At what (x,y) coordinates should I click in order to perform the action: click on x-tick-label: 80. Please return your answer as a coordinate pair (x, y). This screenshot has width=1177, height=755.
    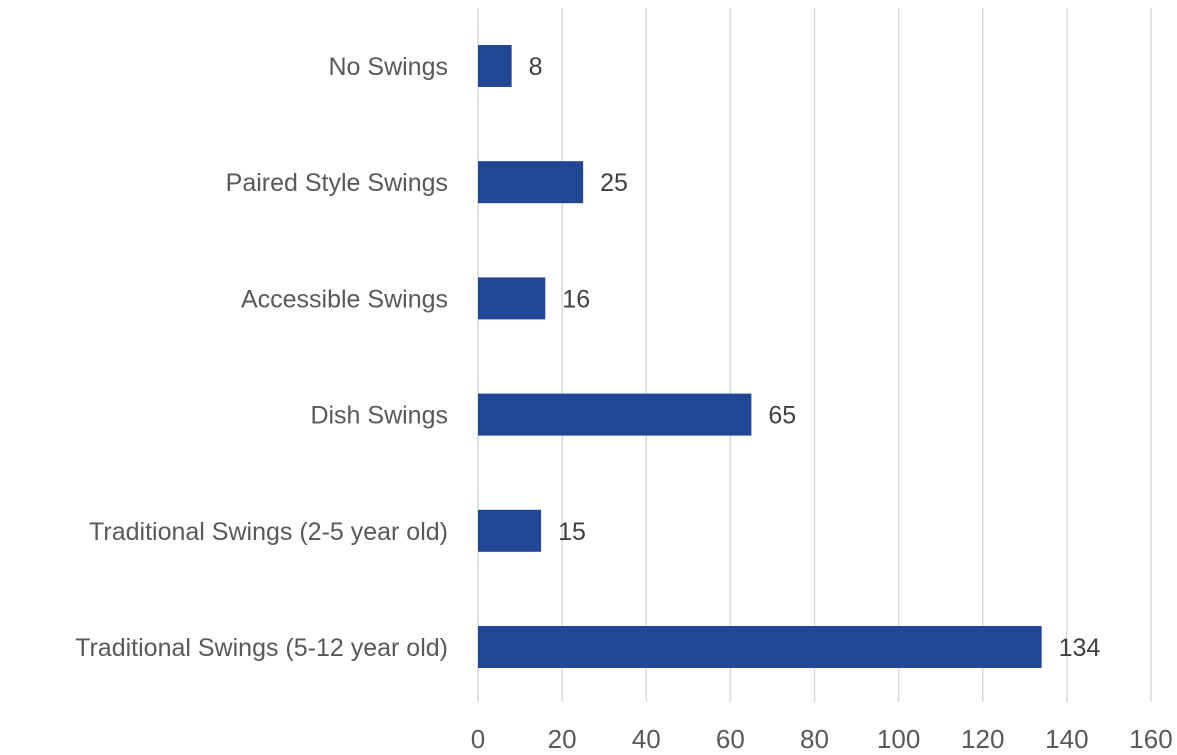
    Looking at the image, I should click on (814, 739).